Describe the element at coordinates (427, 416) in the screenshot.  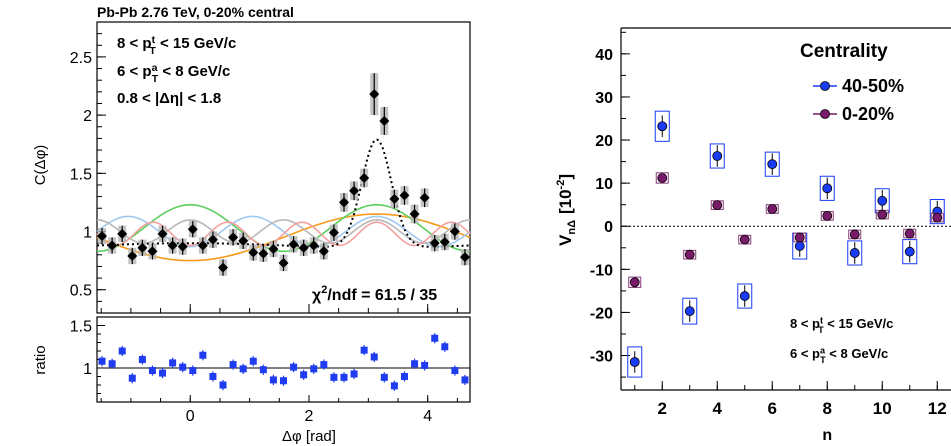
I see `ratio-xtick-label: 4` at that location.